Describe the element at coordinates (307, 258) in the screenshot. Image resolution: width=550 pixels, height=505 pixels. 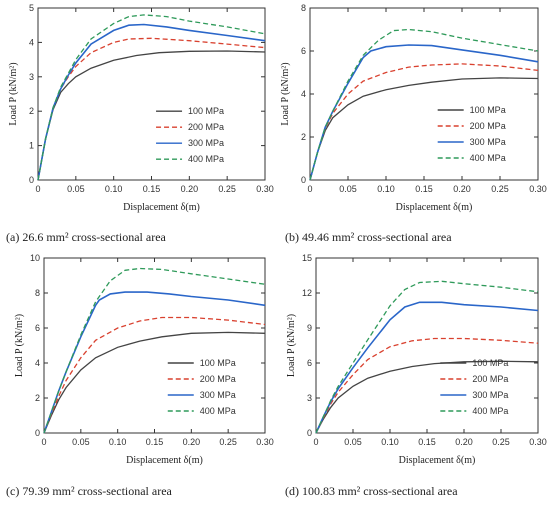
I see `y-tick-label: 15` at that location.